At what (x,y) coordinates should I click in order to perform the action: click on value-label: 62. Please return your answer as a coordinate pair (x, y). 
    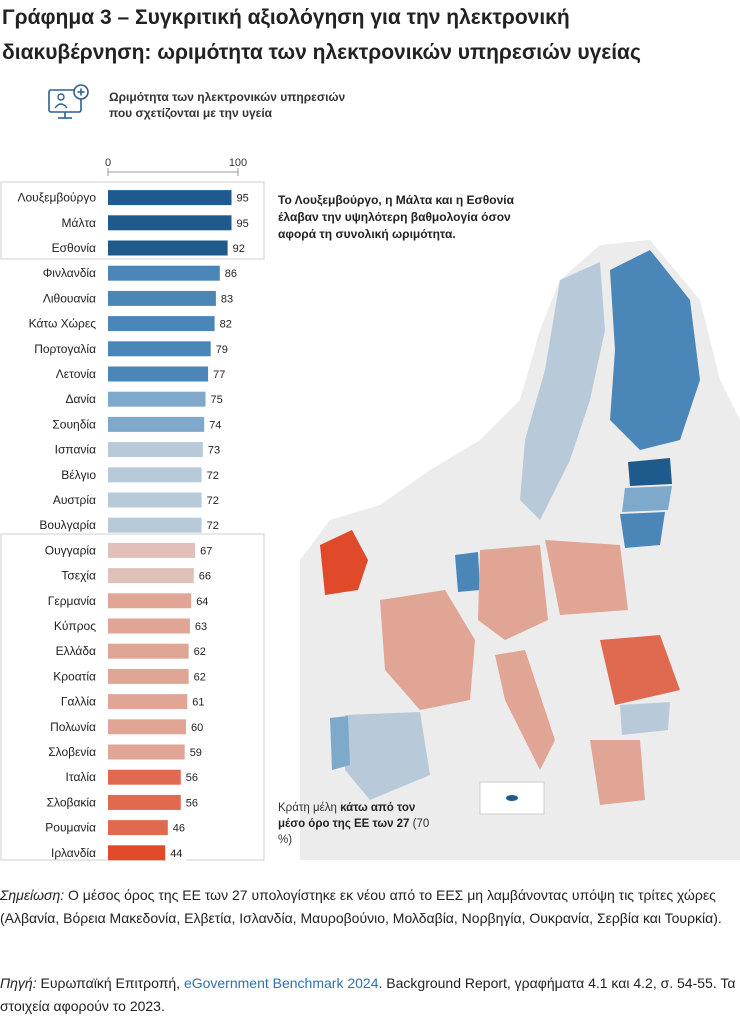
    Looking at the image, I should click on (200, 652).